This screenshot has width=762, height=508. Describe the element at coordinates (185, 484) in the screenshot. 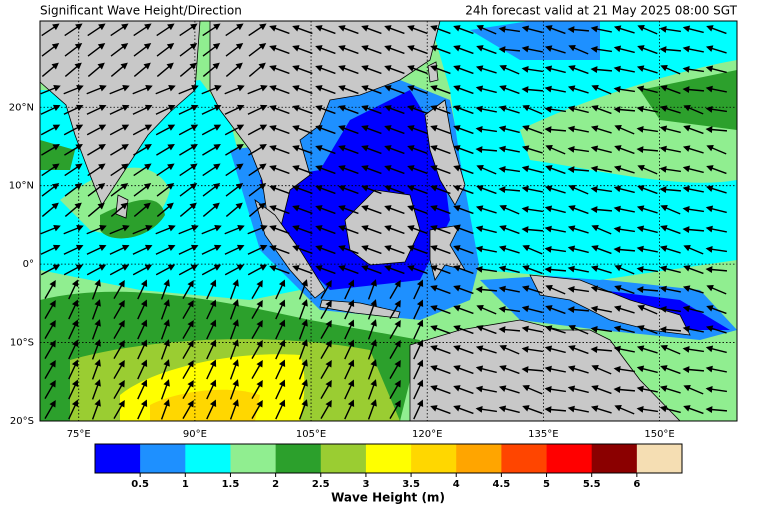

I see `colorbar-tick-label: 1` at that location.